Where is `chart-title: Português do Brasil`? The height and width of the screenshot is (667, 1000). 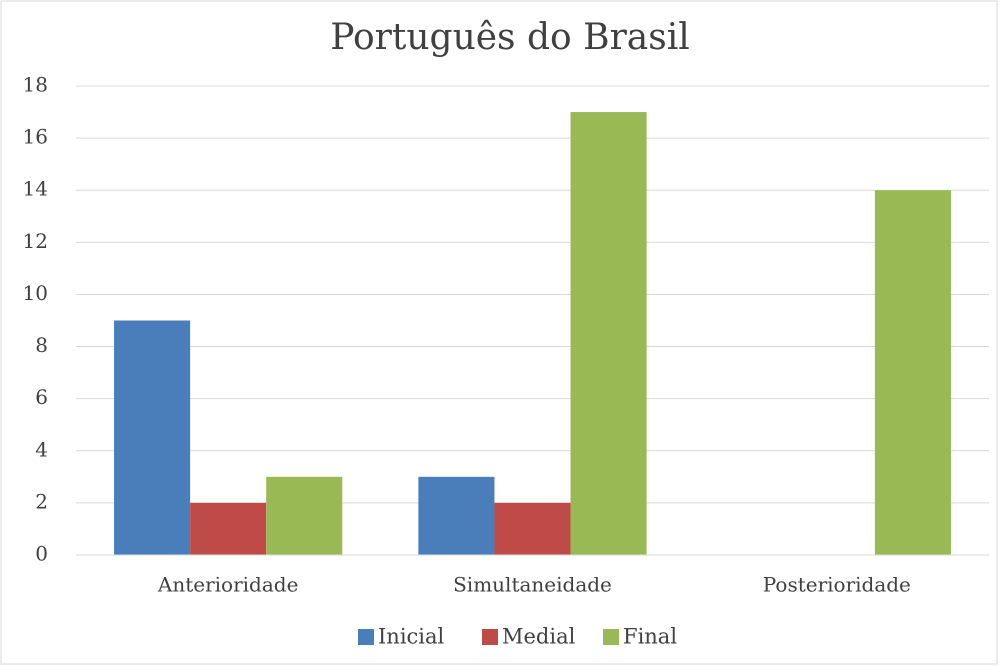 chart-title: Português do Brasil is located at coordinates (510, 37).